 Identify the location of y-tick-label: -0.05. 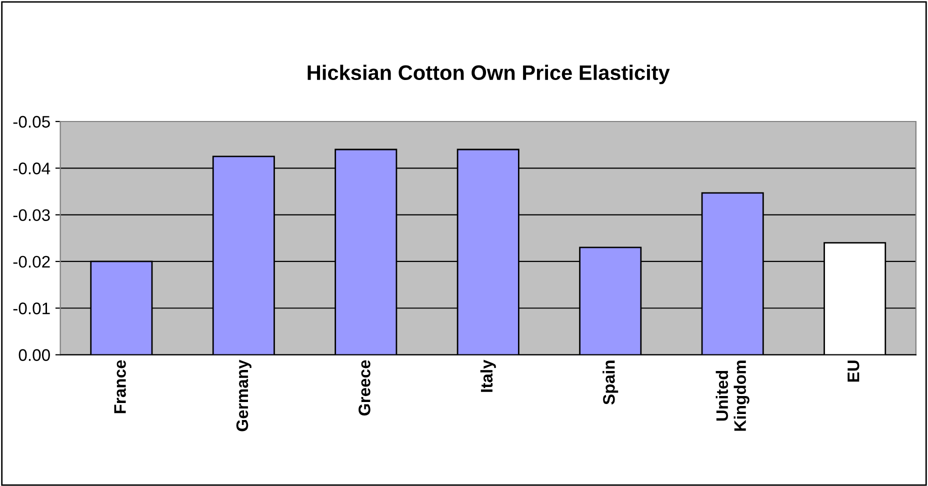
(31, 122).